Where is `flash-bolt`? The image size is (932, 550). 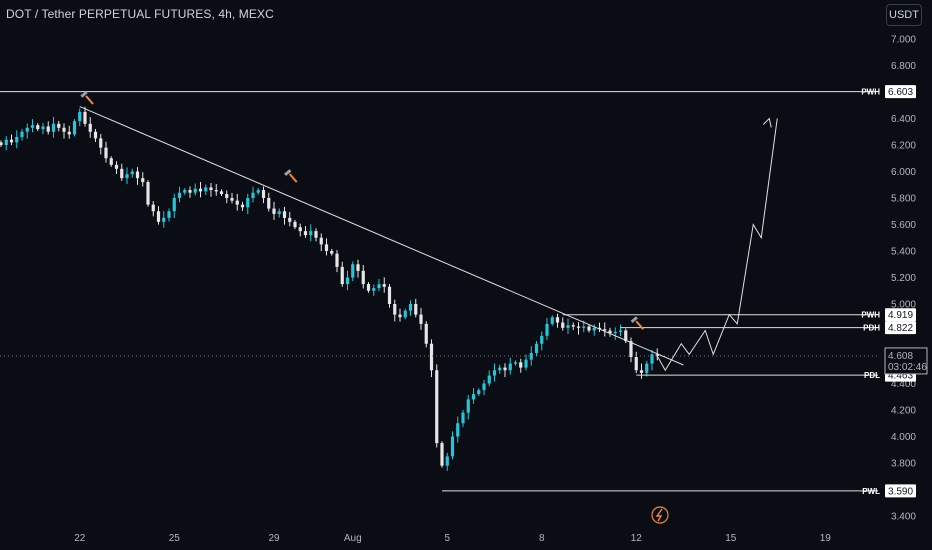 flash-bolt is located at coordinates (659, 515).